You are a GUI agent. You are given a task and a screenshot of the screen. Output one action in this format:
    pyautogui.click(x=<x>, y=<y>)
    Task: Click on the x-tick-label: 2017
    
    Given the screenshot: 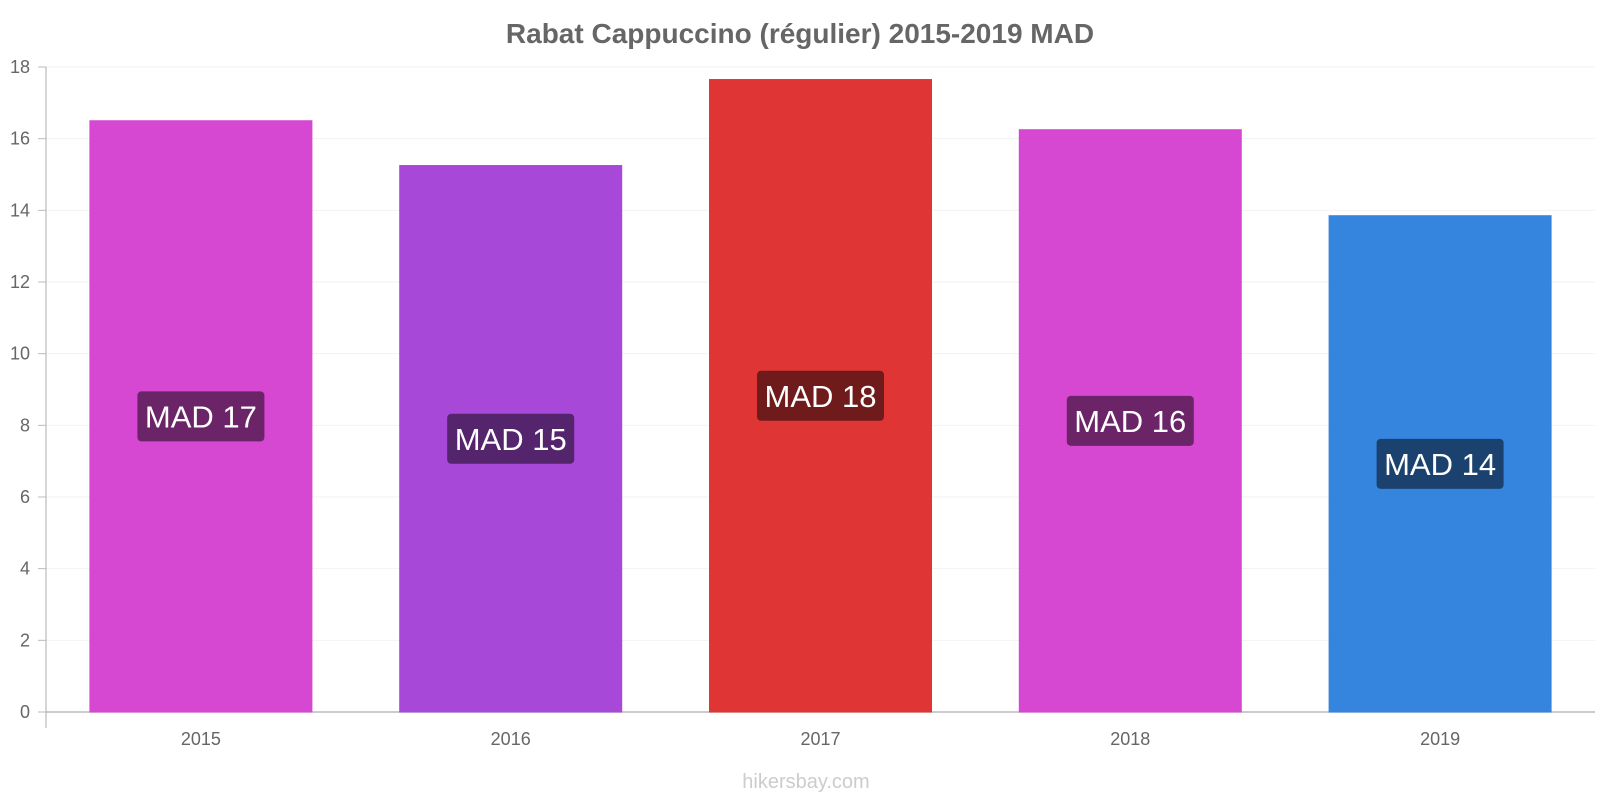 What is the action you would take?
    pyautogui.click(x=820, y=739)
    